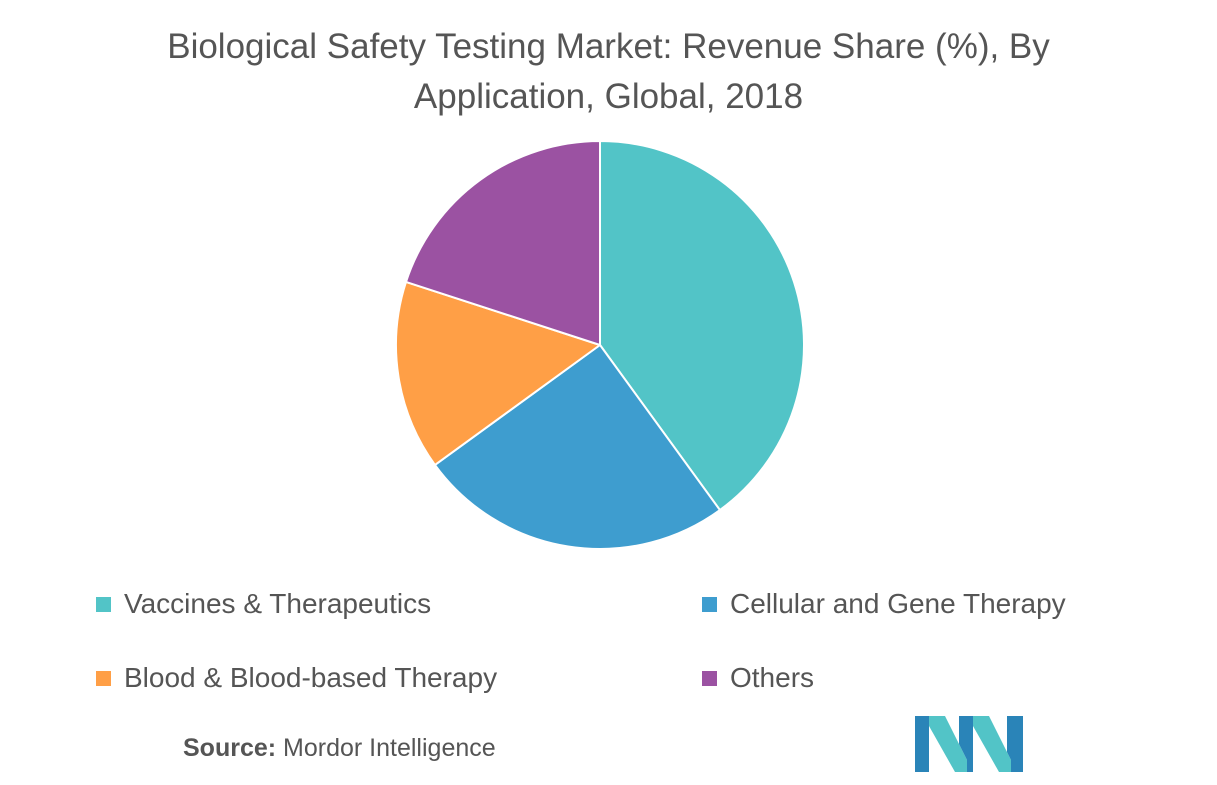 The image size is (1217, 785). I want to click on mordor-intelligence-logo-icon, so click(969, 744).